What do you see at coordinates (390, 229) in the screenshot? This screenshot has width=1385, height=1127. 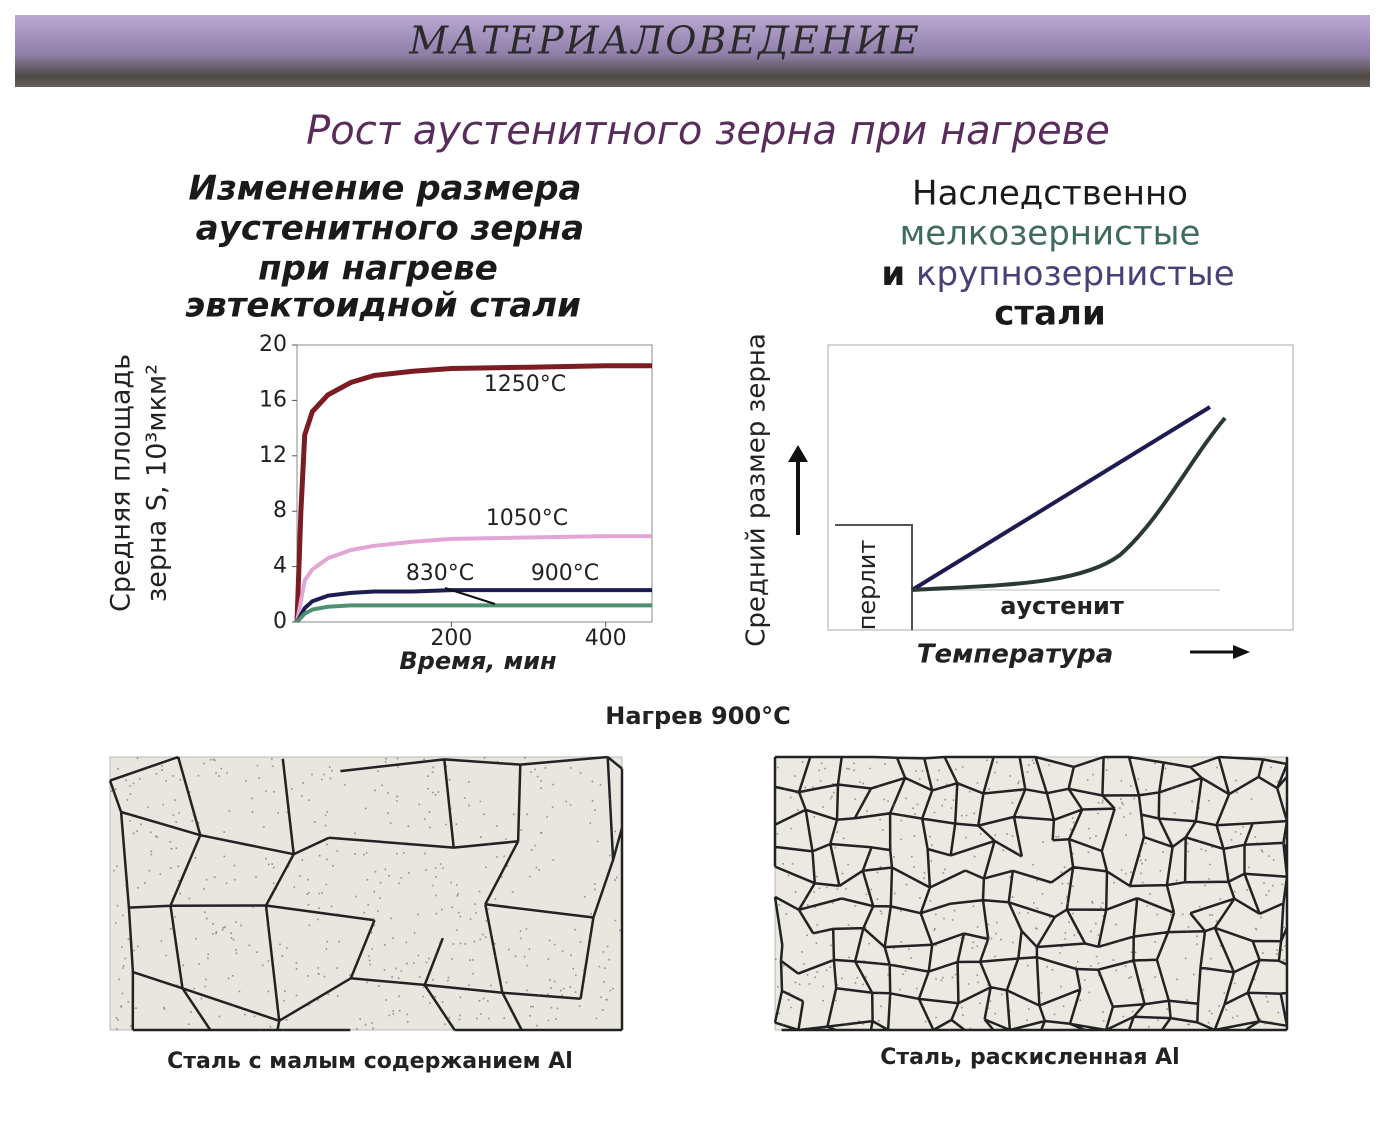 I see `left-heading: аустенитного зерна` at bounding box center [390, 229].